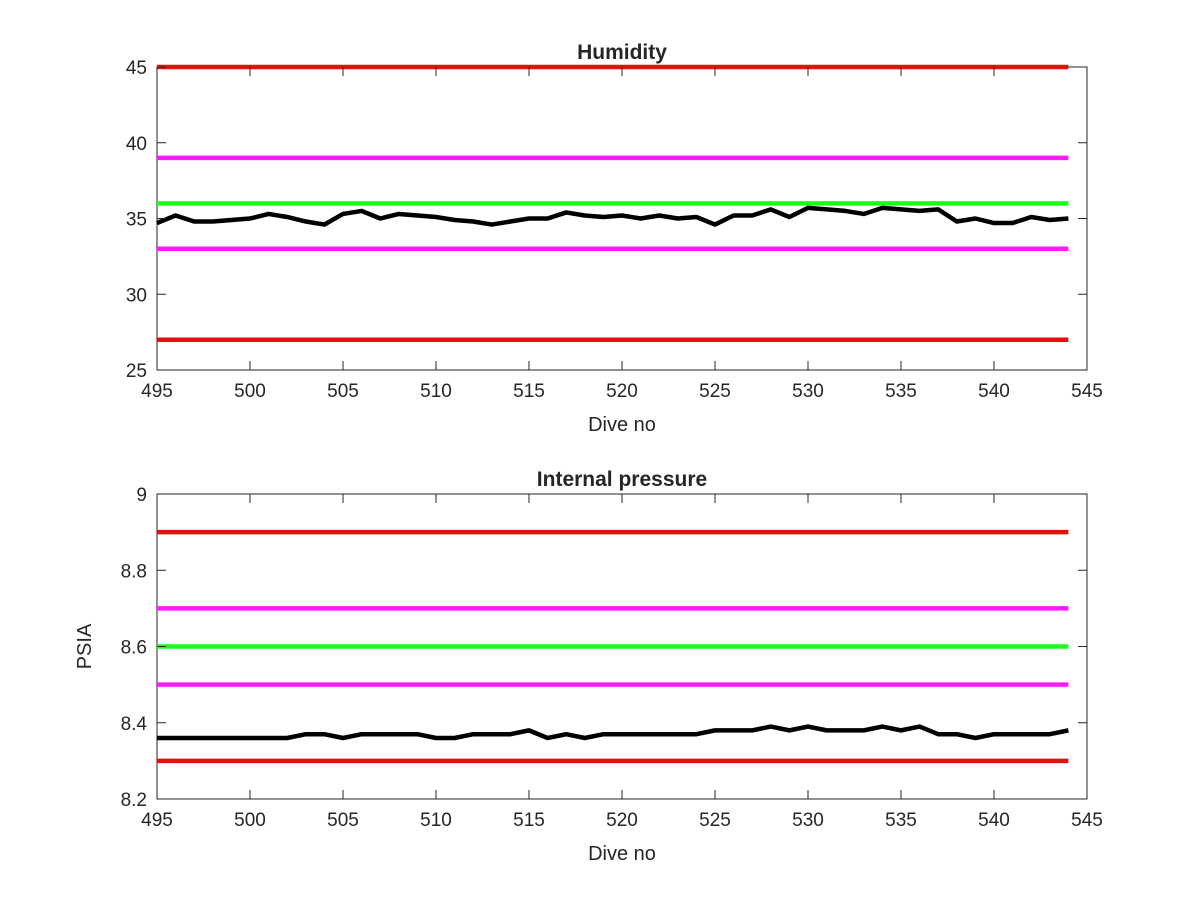 Image resolution: width=1200 pixels, height=900 pixels. What do you see at coordinates (134, 724) in the screenshot?
I see `y-tick-label: 8.4` at bounding box center [134, 724].